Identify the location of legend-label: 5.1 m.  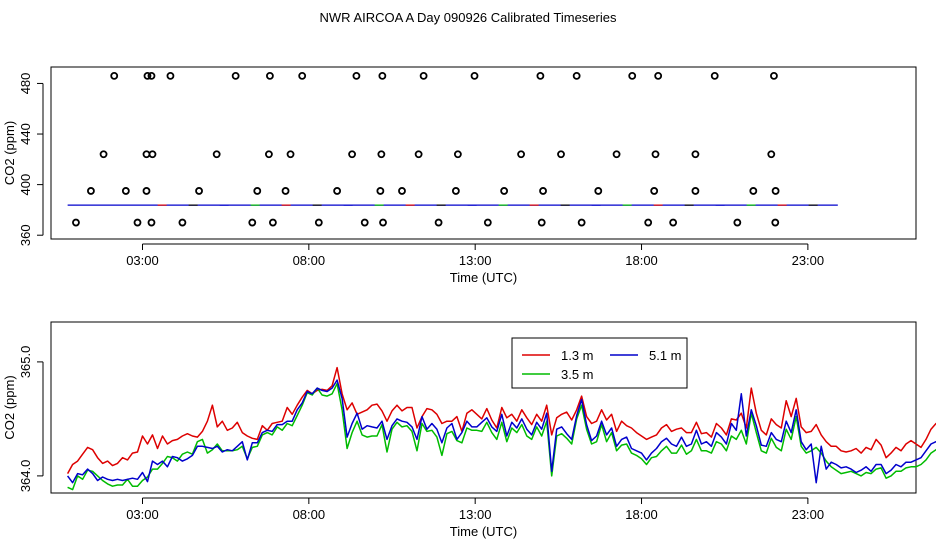
(665, 355).